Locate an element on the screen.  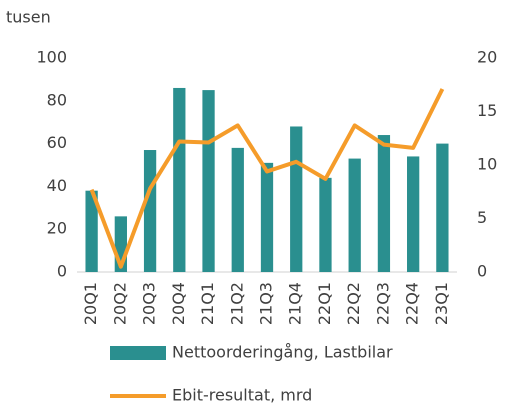
y-axis-label: tusen is located at coordinates (28, 17).